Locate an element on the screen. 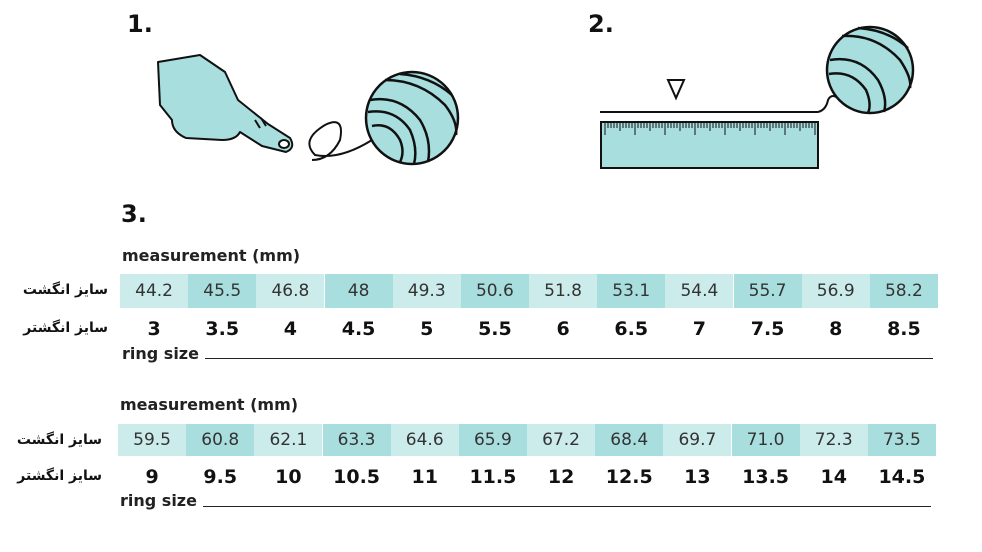 The width and height of the screenshot is (982, 552). step-number: 2. is located at coordinates (601, 24).